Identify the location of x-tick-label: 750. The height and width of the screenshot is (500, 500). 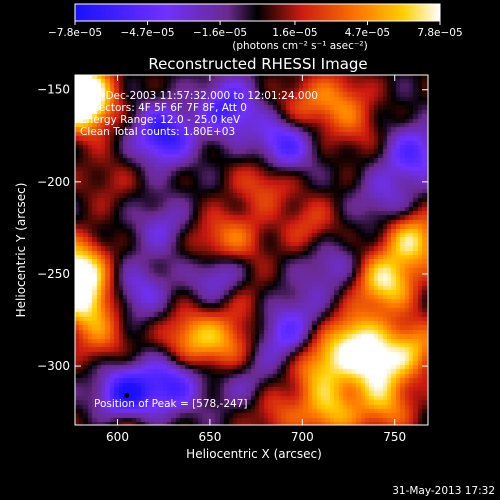
(394, 437).